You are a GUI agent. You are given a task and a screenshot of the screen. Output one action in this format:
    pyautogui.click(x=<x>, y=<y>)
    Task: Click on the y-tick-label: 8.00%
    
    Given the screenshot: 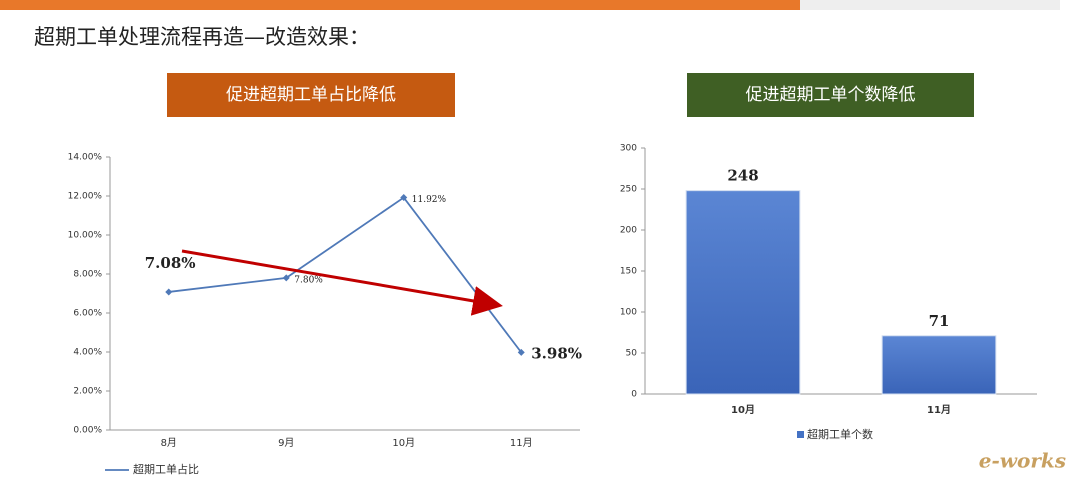 What is the action you would take?
    pyautogui.click(x=87, y=275)
    